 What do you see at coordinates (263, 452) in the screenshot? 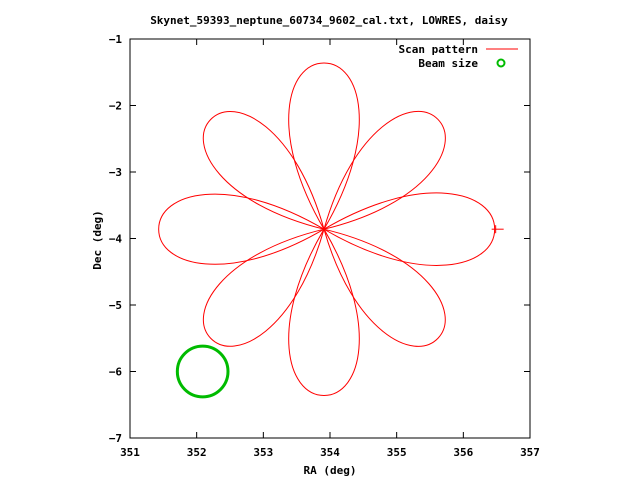
I see `x-tick-label: 353` at bounding box center [263, 452].